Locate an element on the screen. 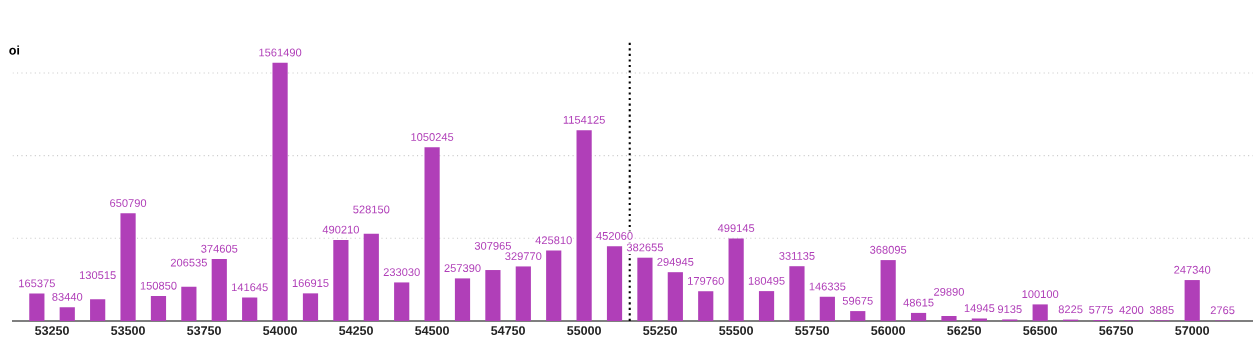 This screenshot has height=344, width=1253. data-label: 179760 is located at coordinates (706, 281).